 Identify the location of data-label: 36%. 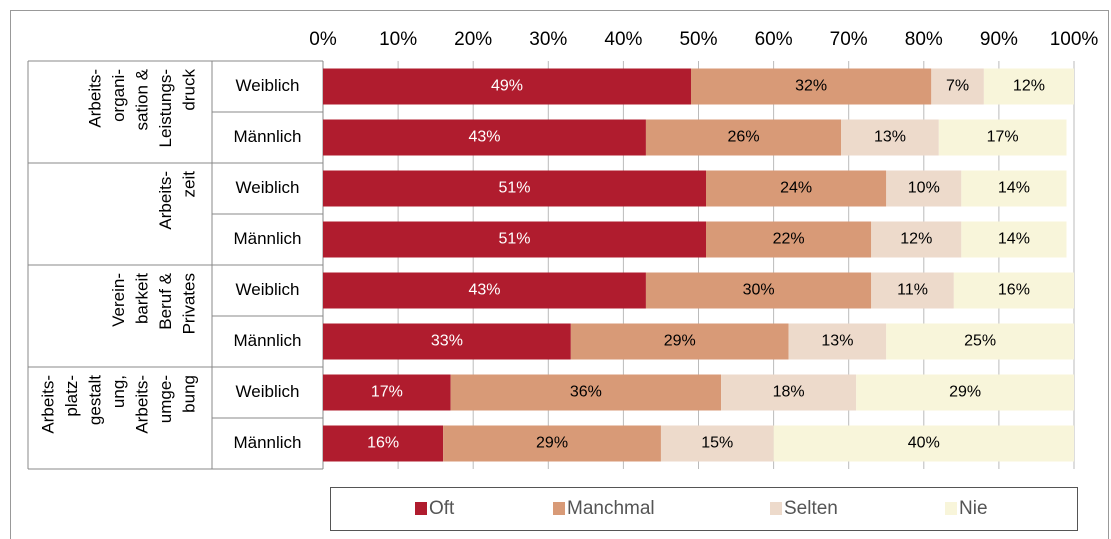
(586, 392).